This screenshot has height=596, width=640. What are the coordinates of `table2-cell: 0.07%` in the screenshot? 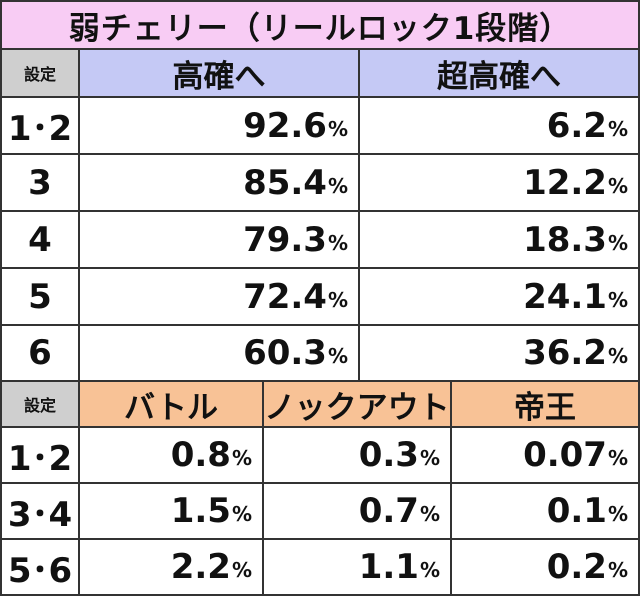 It's located at (545, 456).